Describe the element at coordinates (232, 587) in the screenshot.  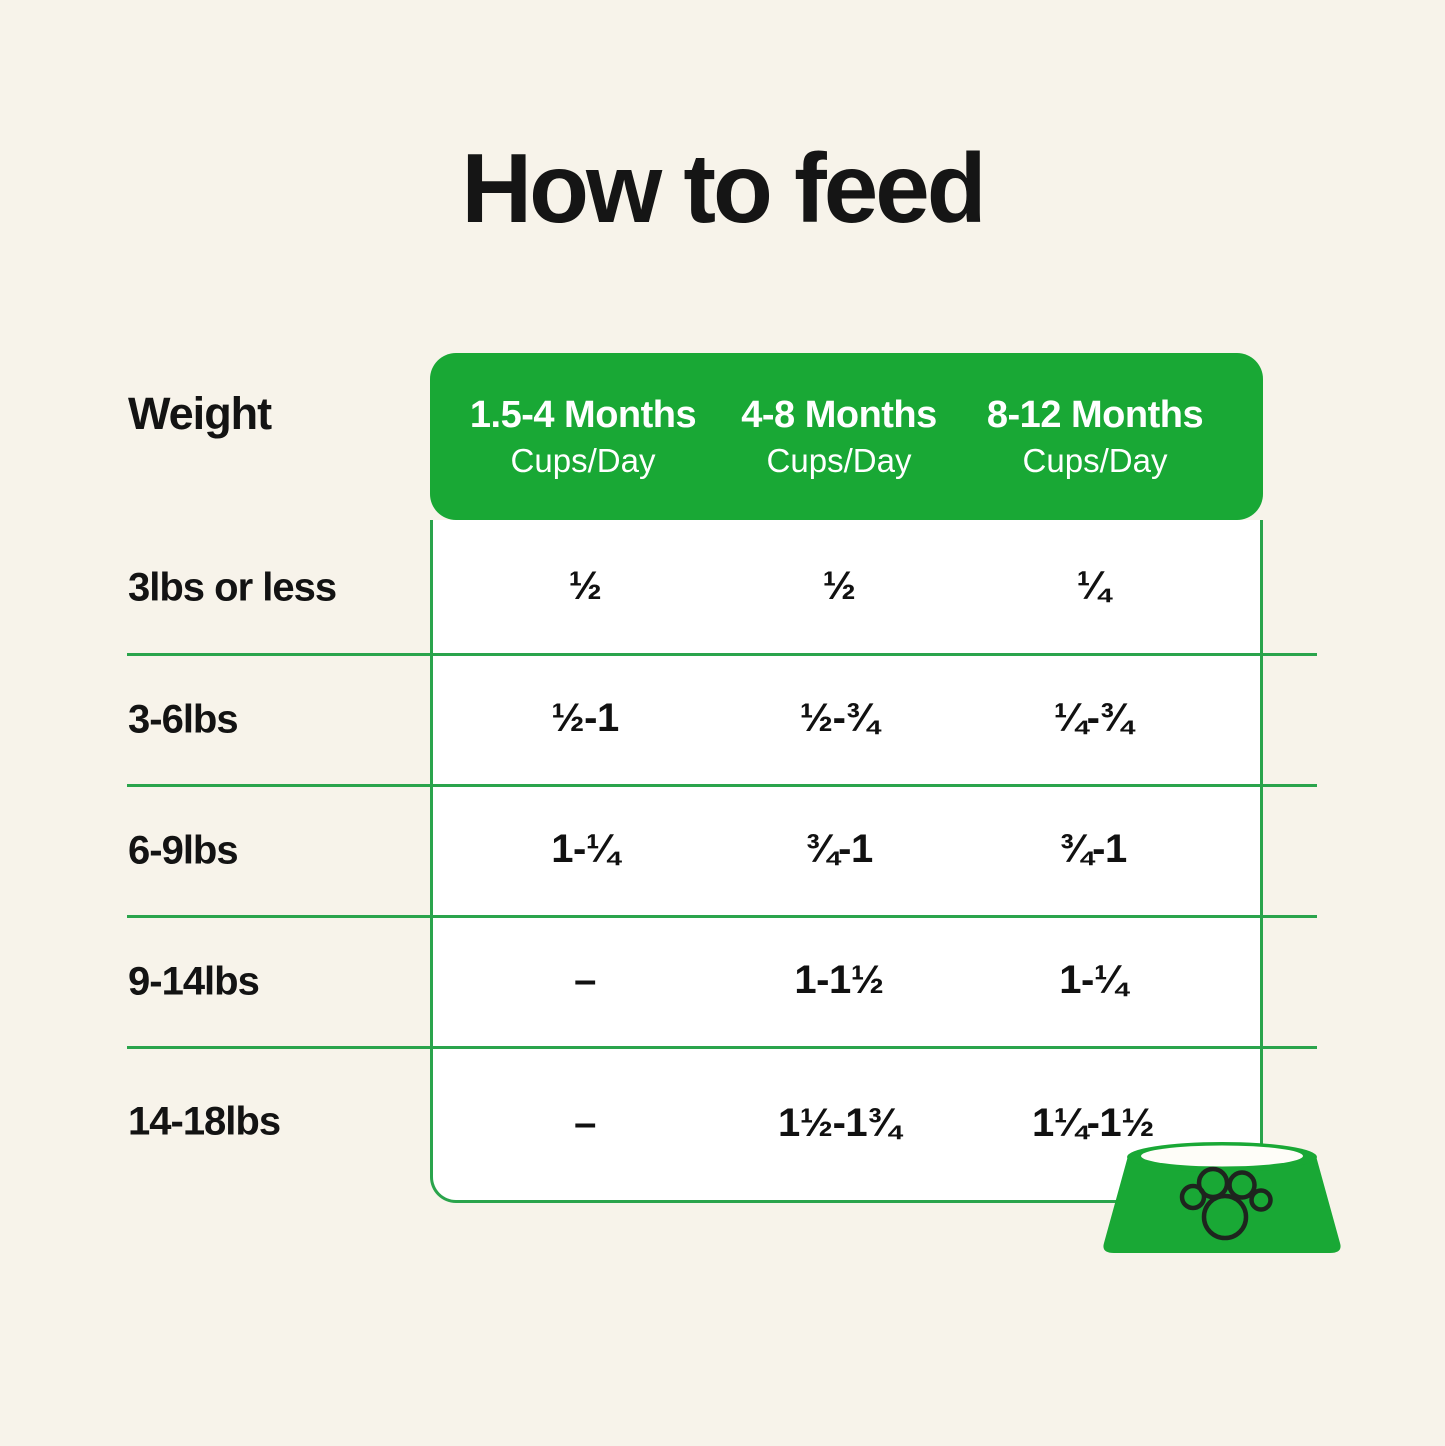
I see `row-label-3lbs-or-less: 3lbs or less` at that location.